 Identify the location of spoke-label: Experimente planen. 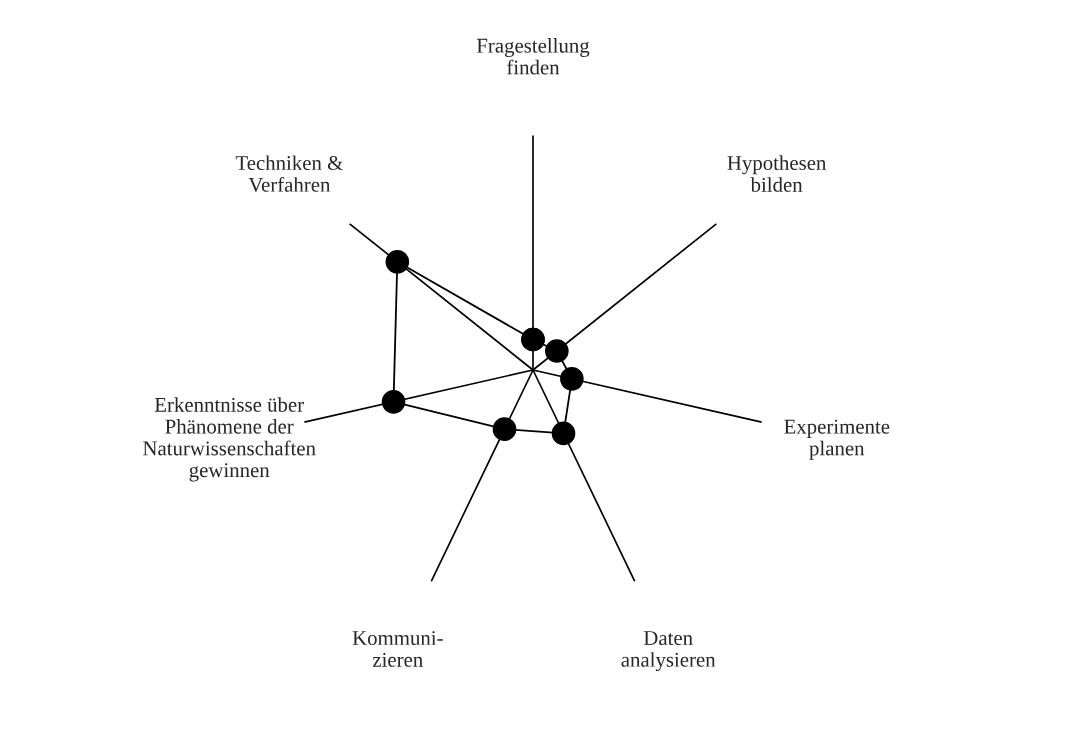
(837, 439).